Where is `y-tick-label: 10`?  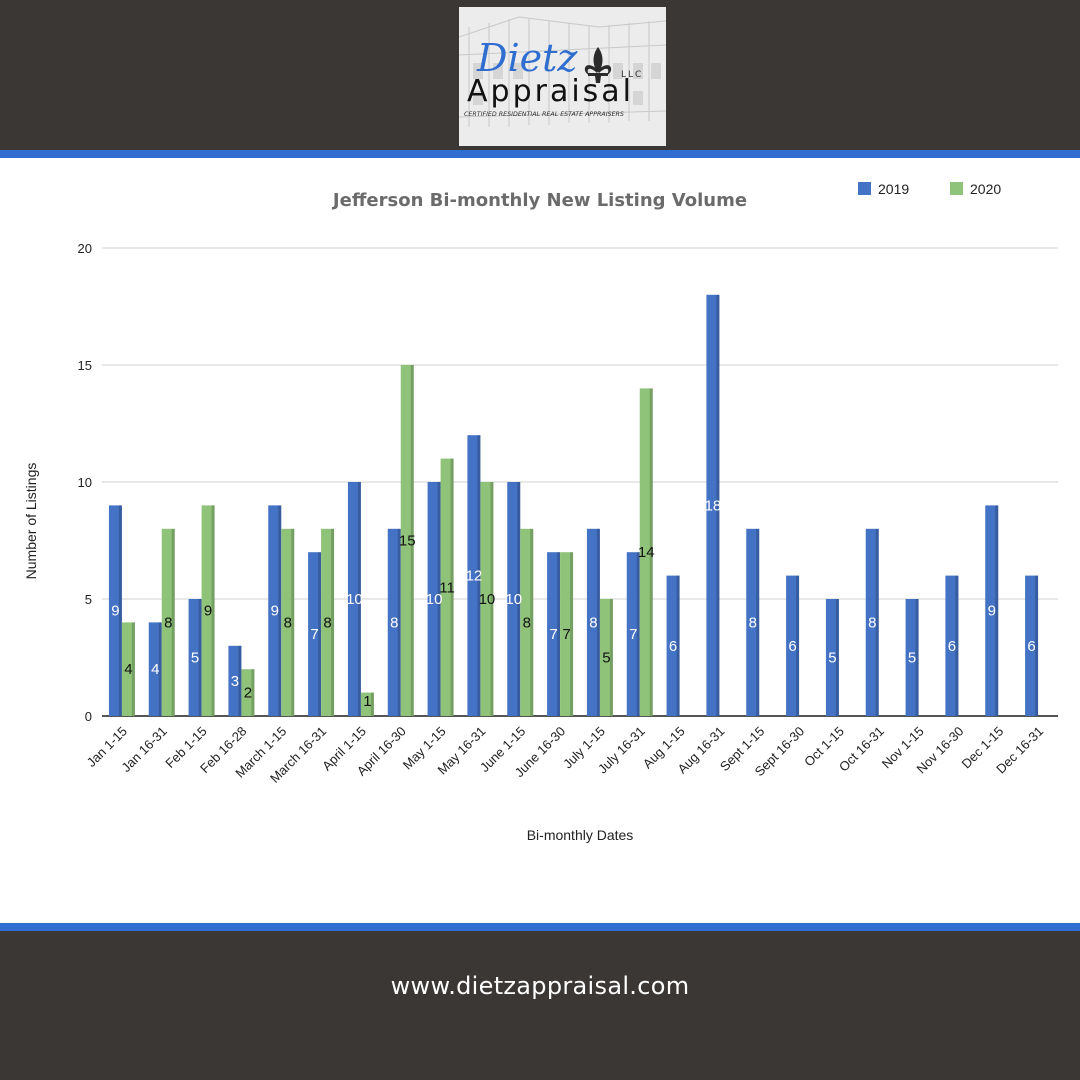
y-tick-label: 10 is located at coordinates (85, 482).